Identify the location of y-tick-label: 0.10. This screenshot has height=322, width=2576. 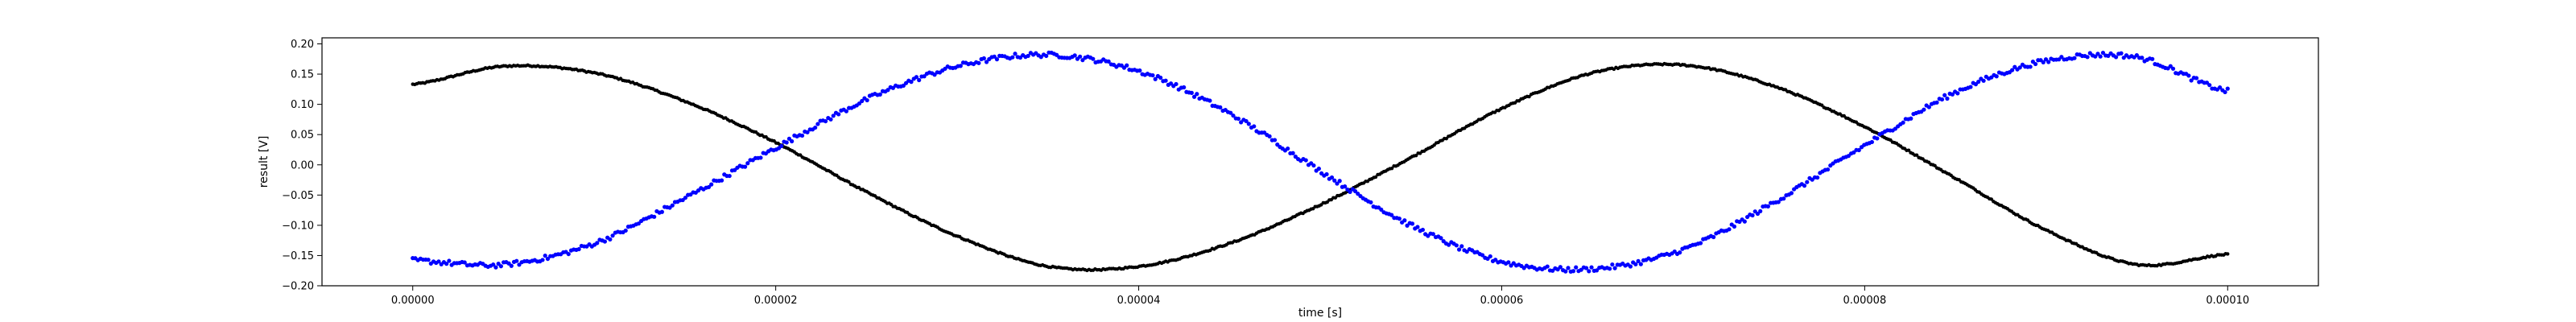
(302, 105).